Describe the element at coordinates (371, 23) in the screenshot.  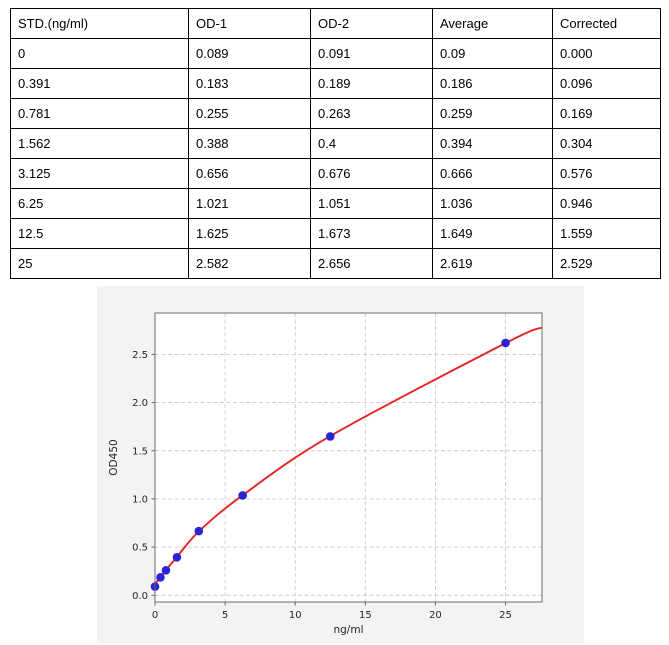
I see `column-header: OD-2` at that location.